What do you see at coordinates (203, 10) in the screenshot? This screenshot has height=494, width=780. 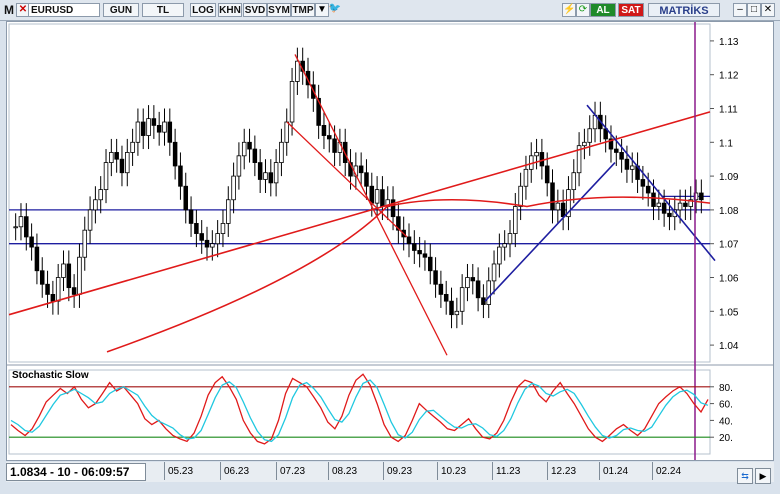 I see `log-scale-button: LOG` at bounding box center [203, 10].